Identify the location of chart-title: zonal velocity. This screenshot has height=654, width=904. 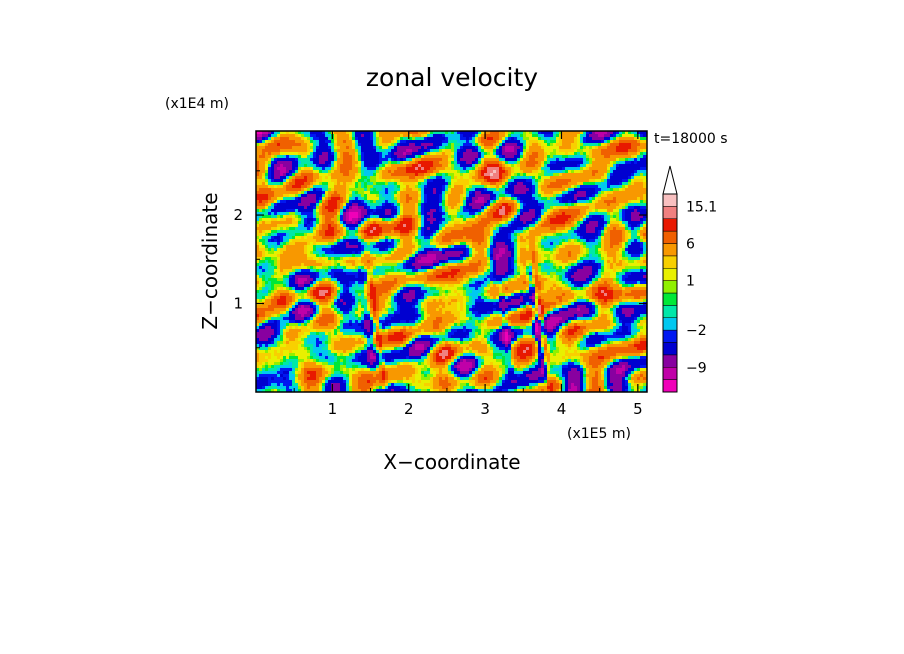
(452, 77).